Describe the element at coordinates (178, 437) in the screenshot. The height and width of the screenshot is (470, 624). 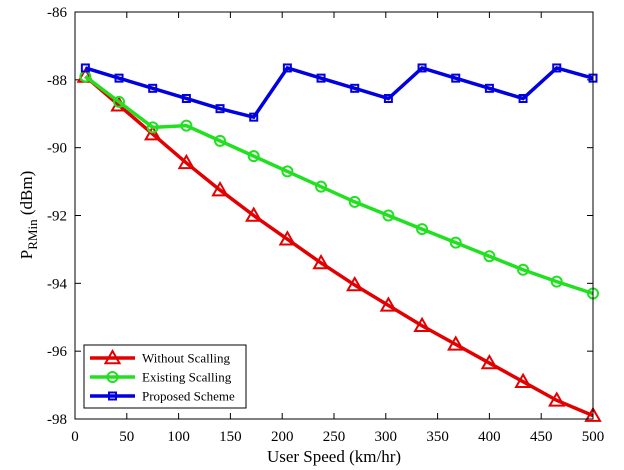
I see `x-tick-label: 100` at that location.